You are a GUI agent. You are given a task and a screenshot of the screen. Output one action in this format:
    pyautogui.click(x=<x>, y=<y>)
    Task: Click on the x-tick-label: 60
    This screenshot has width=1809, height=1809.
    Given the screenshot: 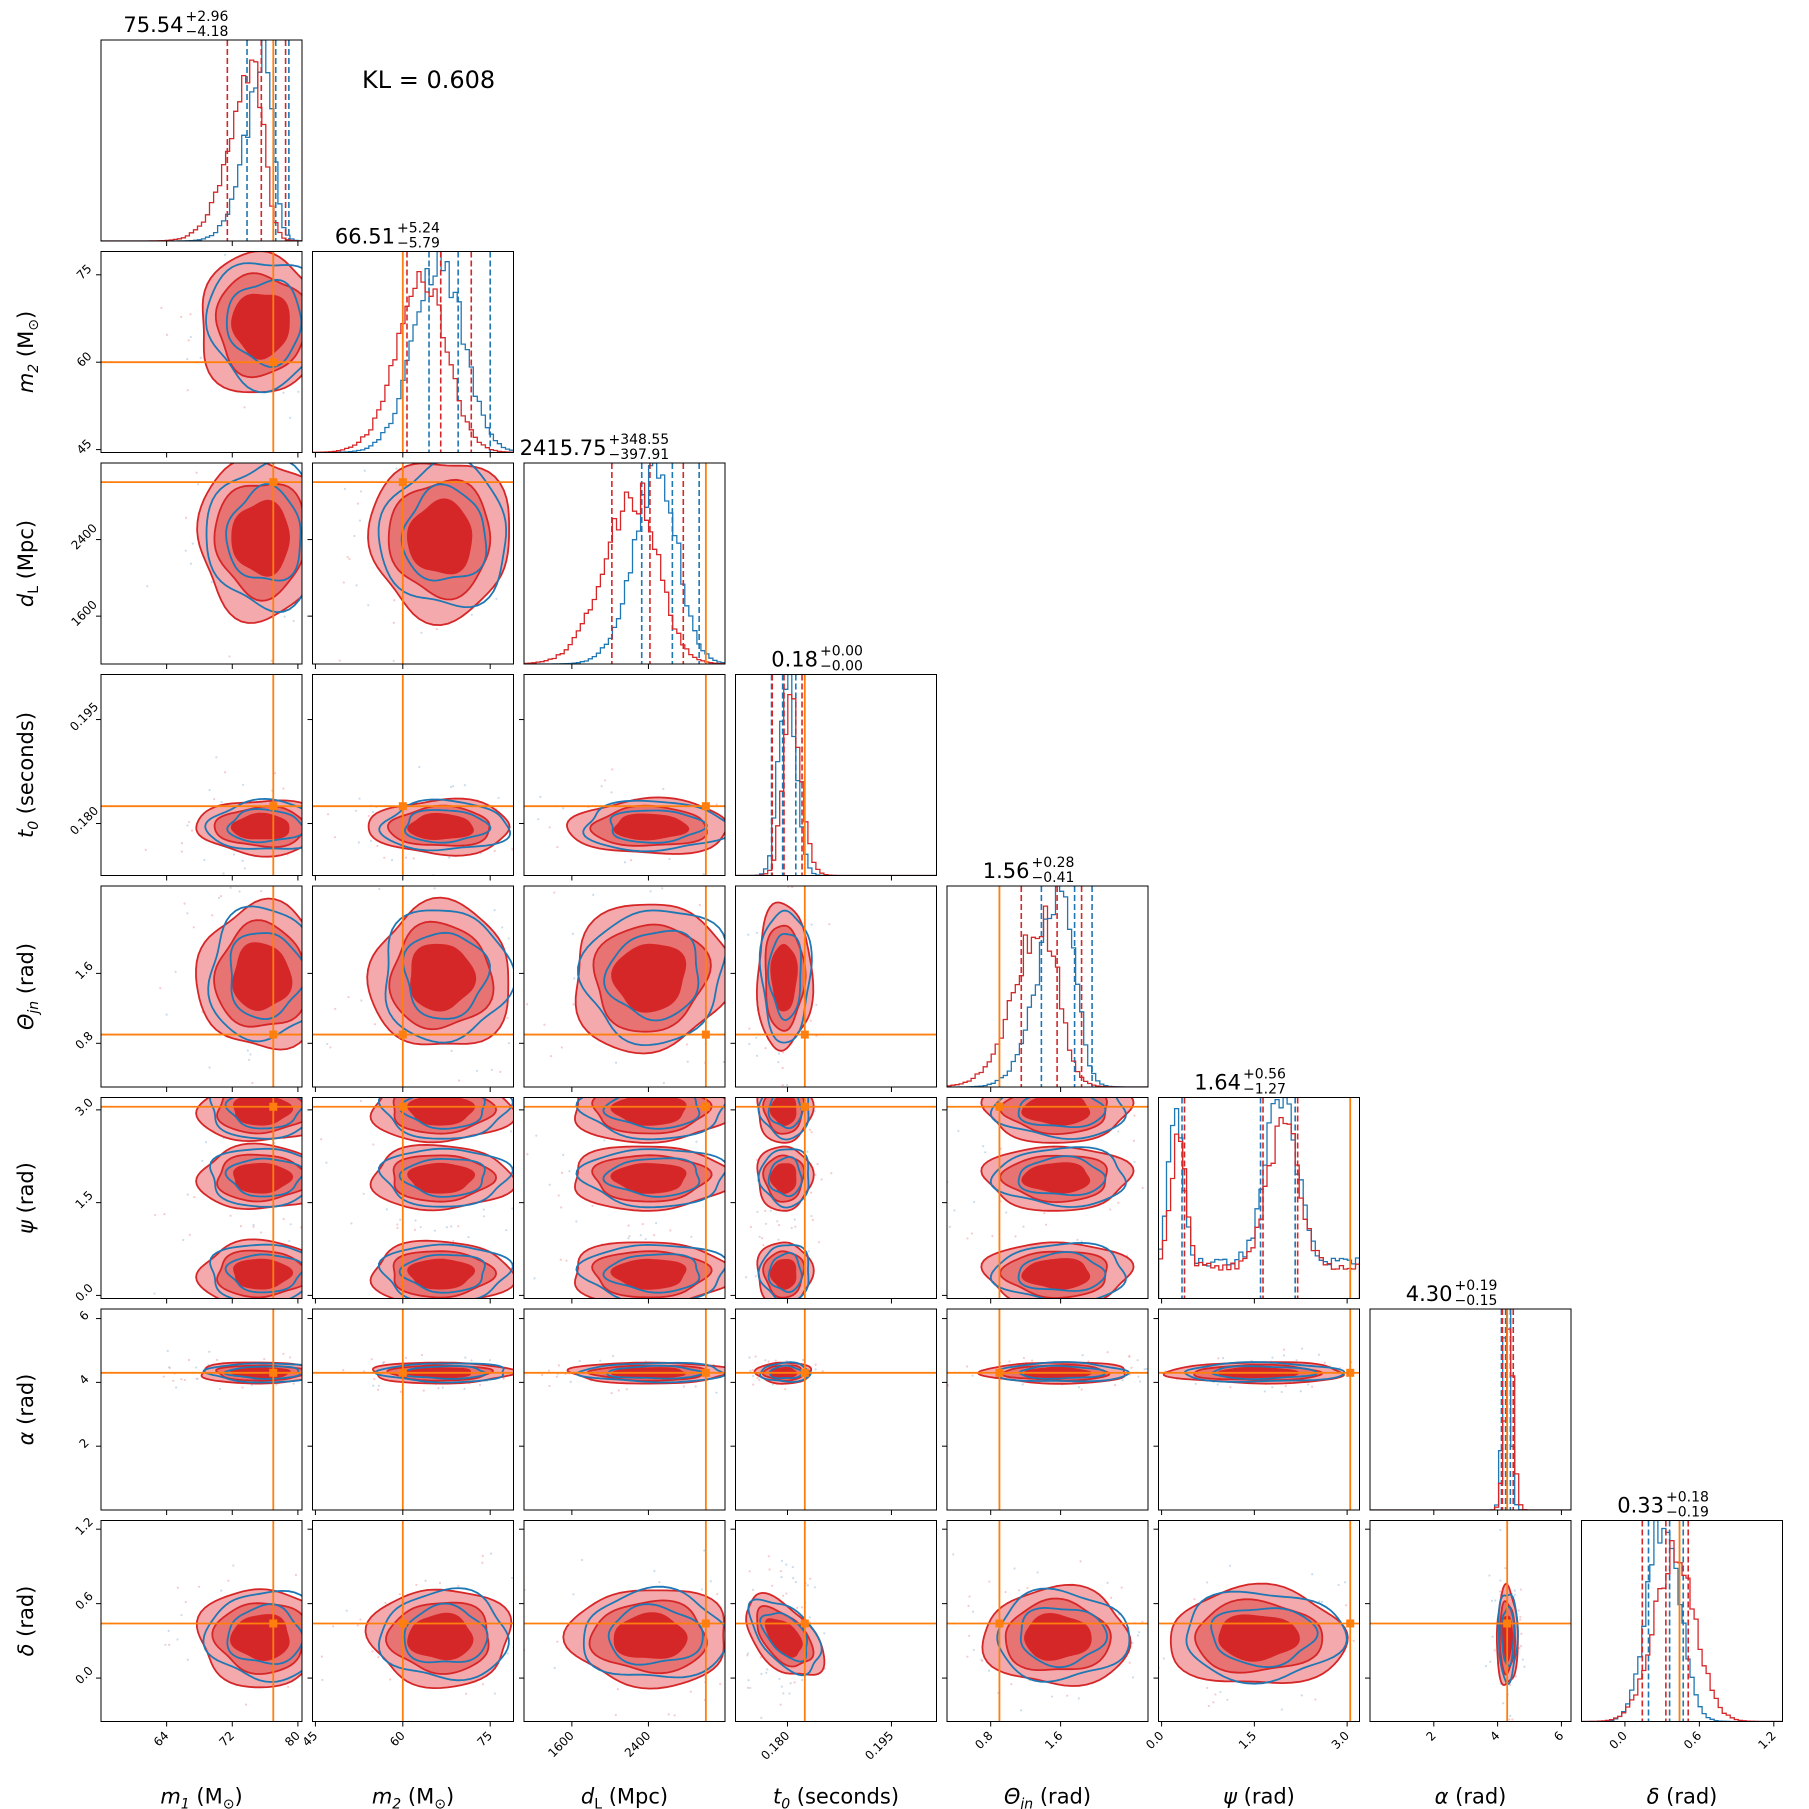 What is the action you would take?
    pyautogui.click(x=397, y=1739)
    